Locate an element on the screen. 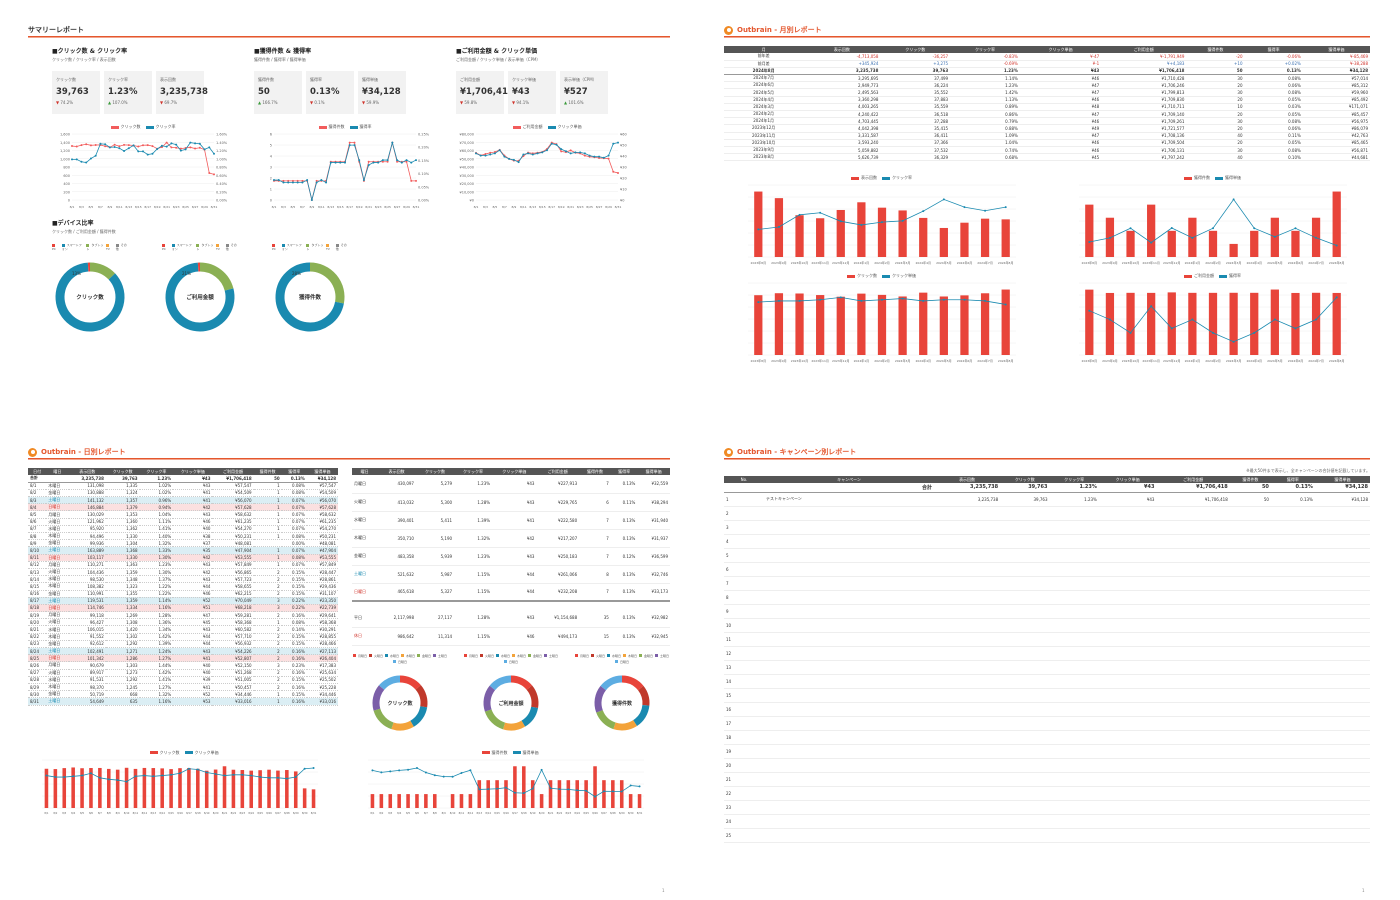 This screenshot has width=1400, height=900. table-cell: 390,401 is located at coordinates (405, 520).